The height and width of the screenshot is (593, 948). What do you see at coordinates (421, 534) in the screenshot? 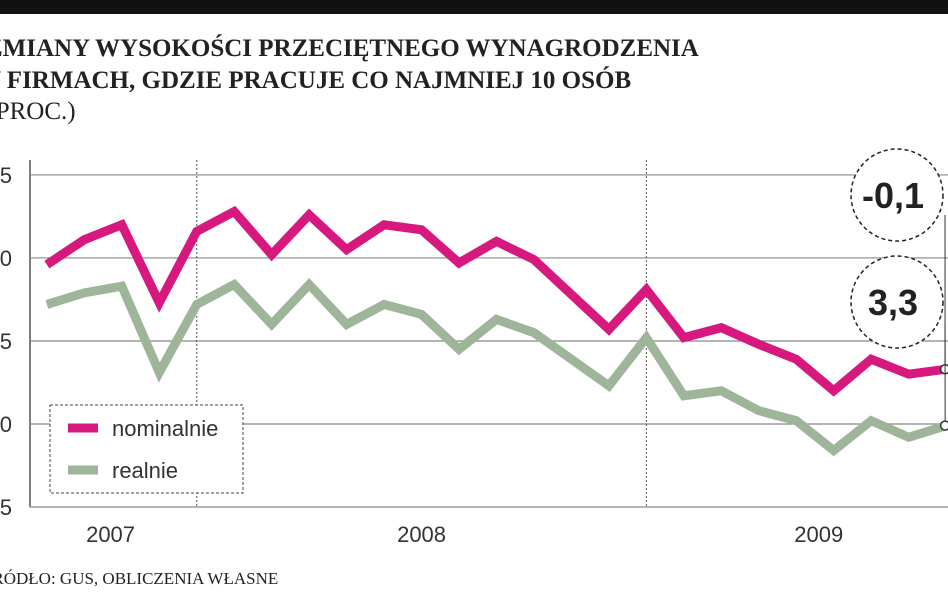
I see `year-label: 2008` at bounding box center [421, 534].